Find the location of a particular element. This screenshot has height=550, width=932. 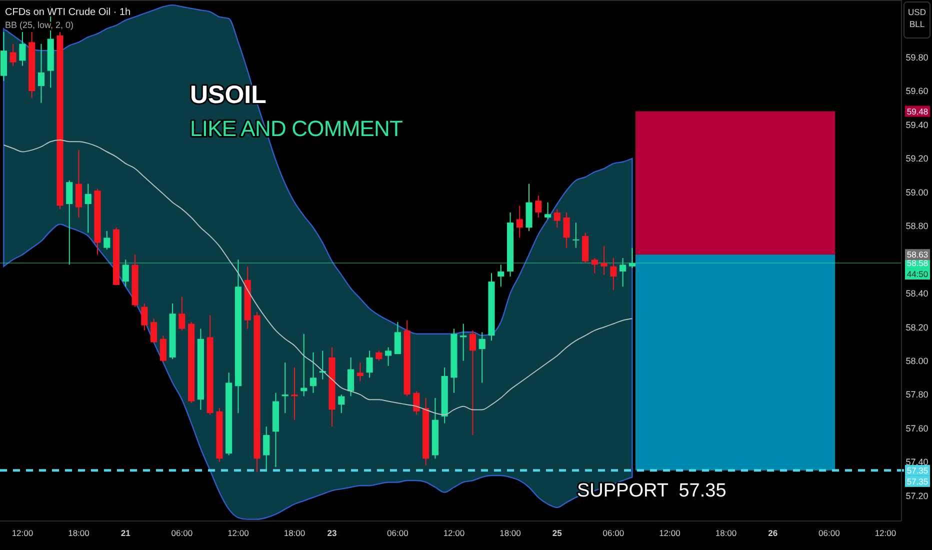

x-tick-label: 23 is located at coordinates (332, 533).